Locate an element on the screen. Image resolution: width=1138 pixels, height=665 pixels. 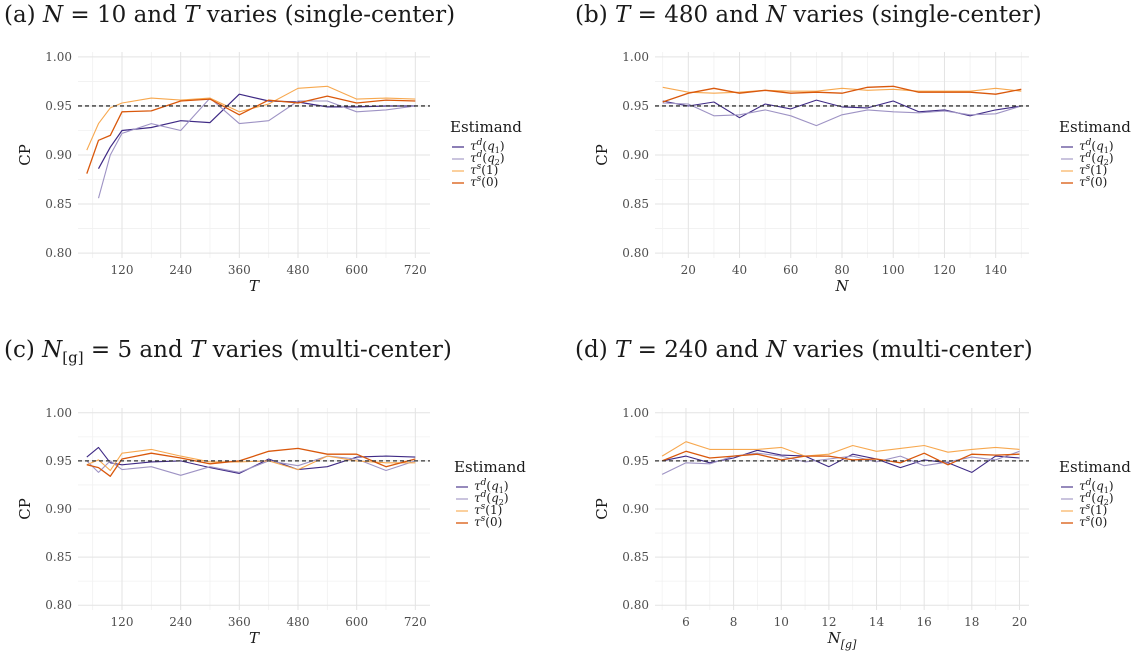
x-tick-label: 10 is located at coordinates (781, 622).